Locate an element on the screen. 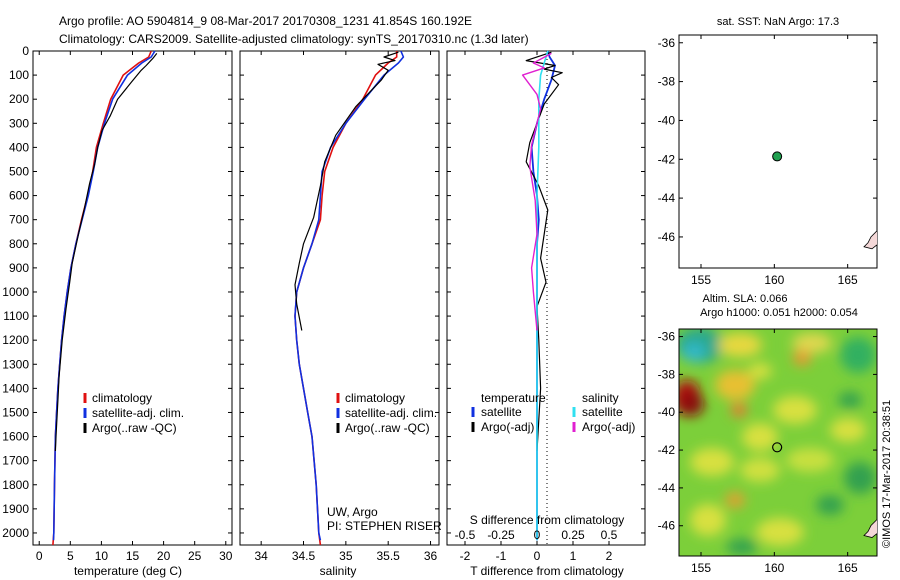 This screenshot has height=580, width=900. y-tick-label: 1800 is located at coordinates (15, 485).